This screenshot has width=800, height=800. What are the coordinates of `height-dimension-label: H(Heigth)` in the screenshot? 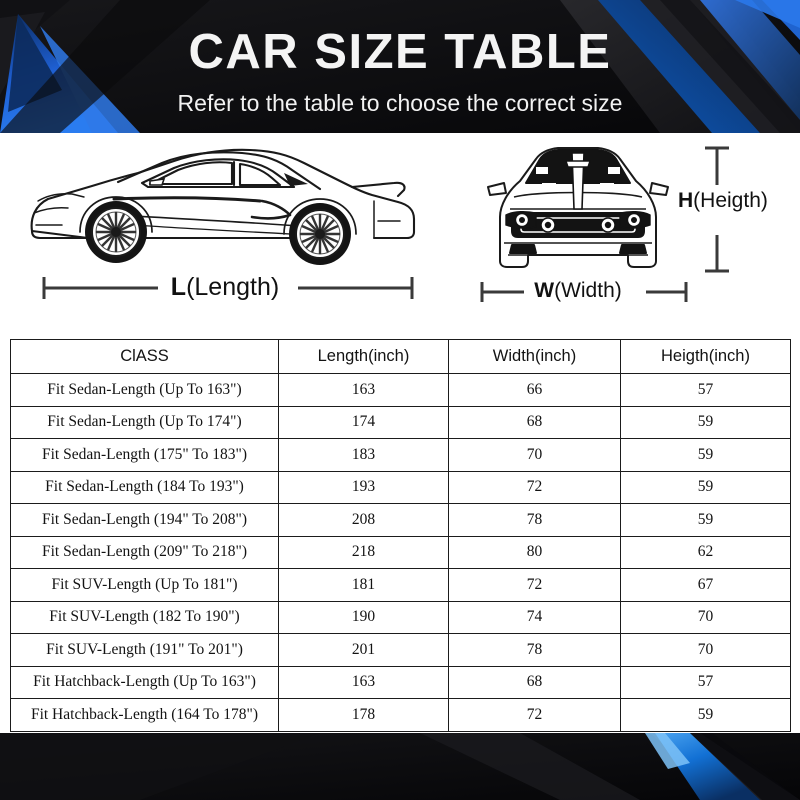 It's located at (723, 200).